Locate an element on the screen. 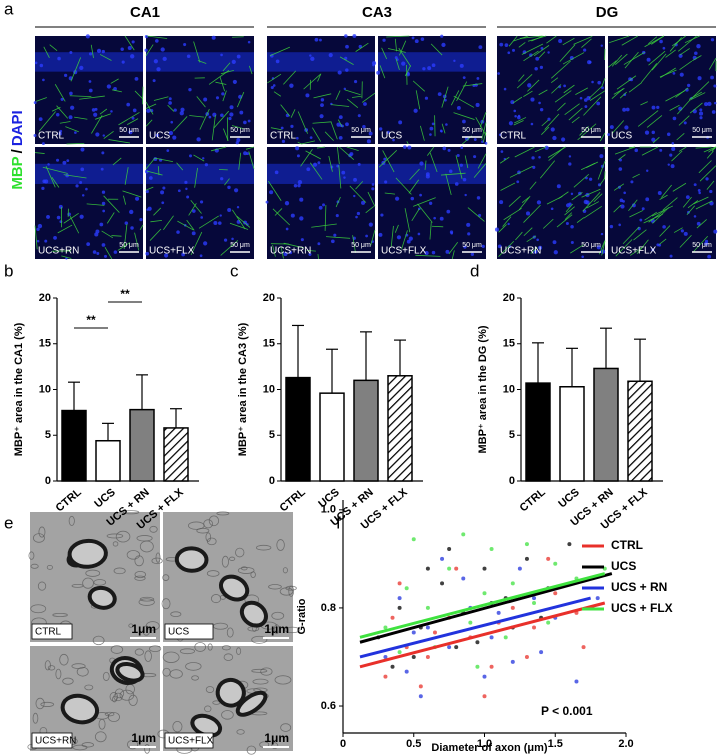 This screenshot has height=755, width=718. label-box is located at coordinates (52, 631).